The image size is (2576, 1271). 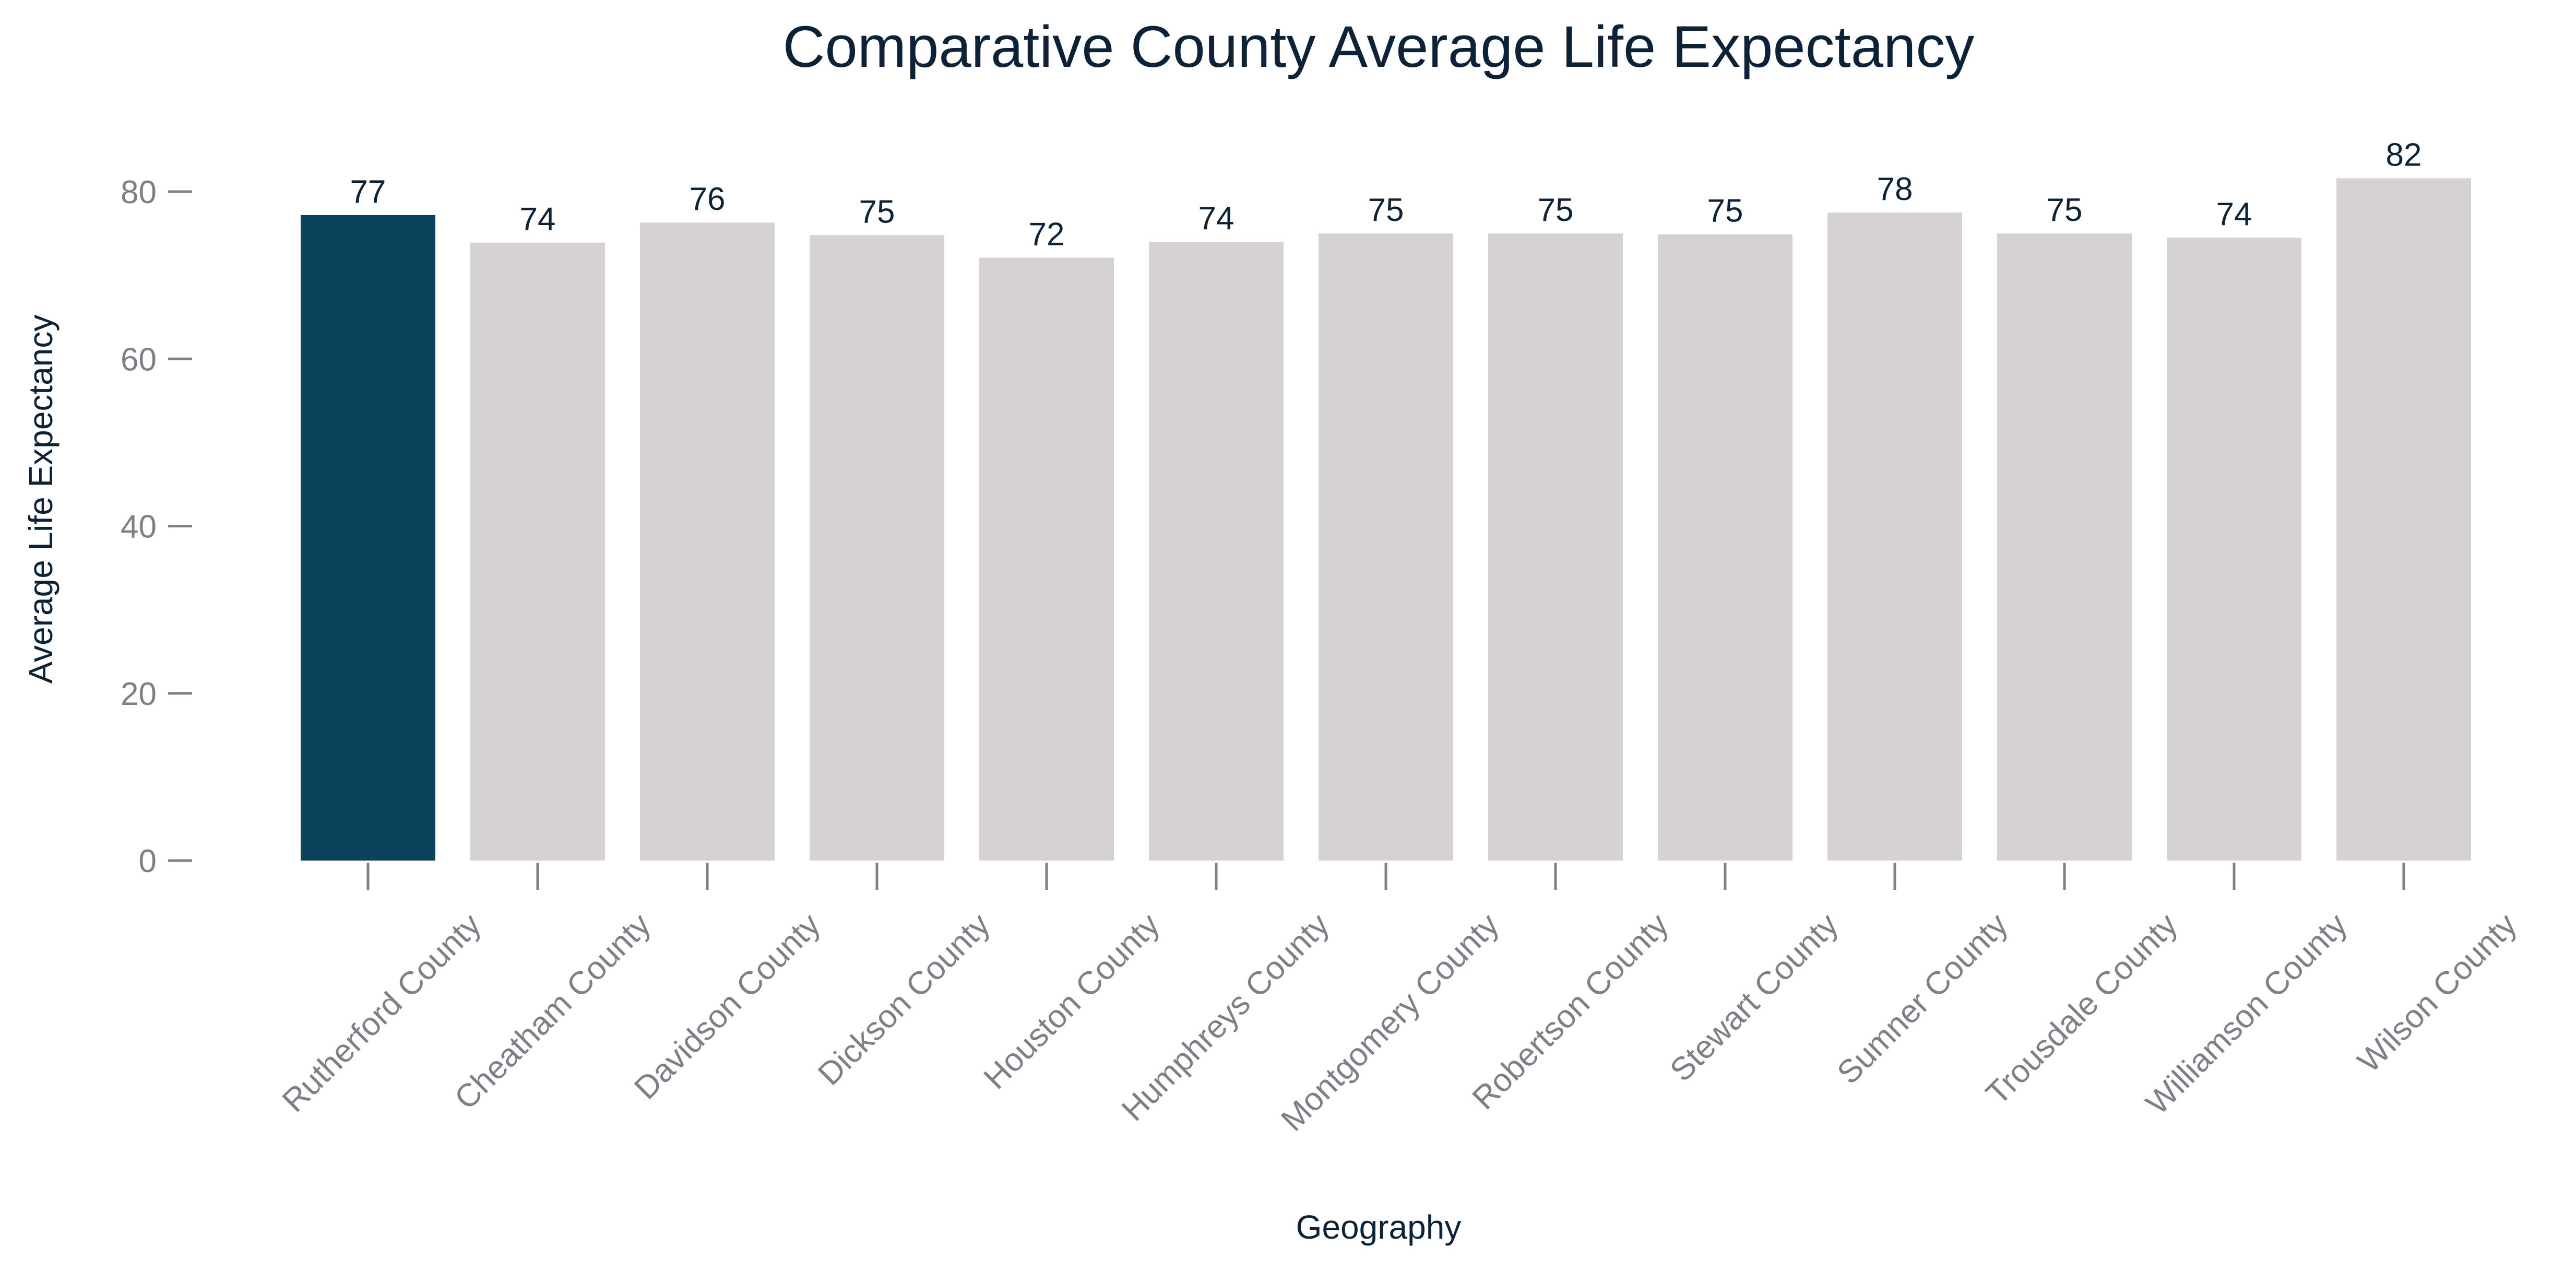 I want to click on y-tick-label: 80, so click(x=139, y=192).